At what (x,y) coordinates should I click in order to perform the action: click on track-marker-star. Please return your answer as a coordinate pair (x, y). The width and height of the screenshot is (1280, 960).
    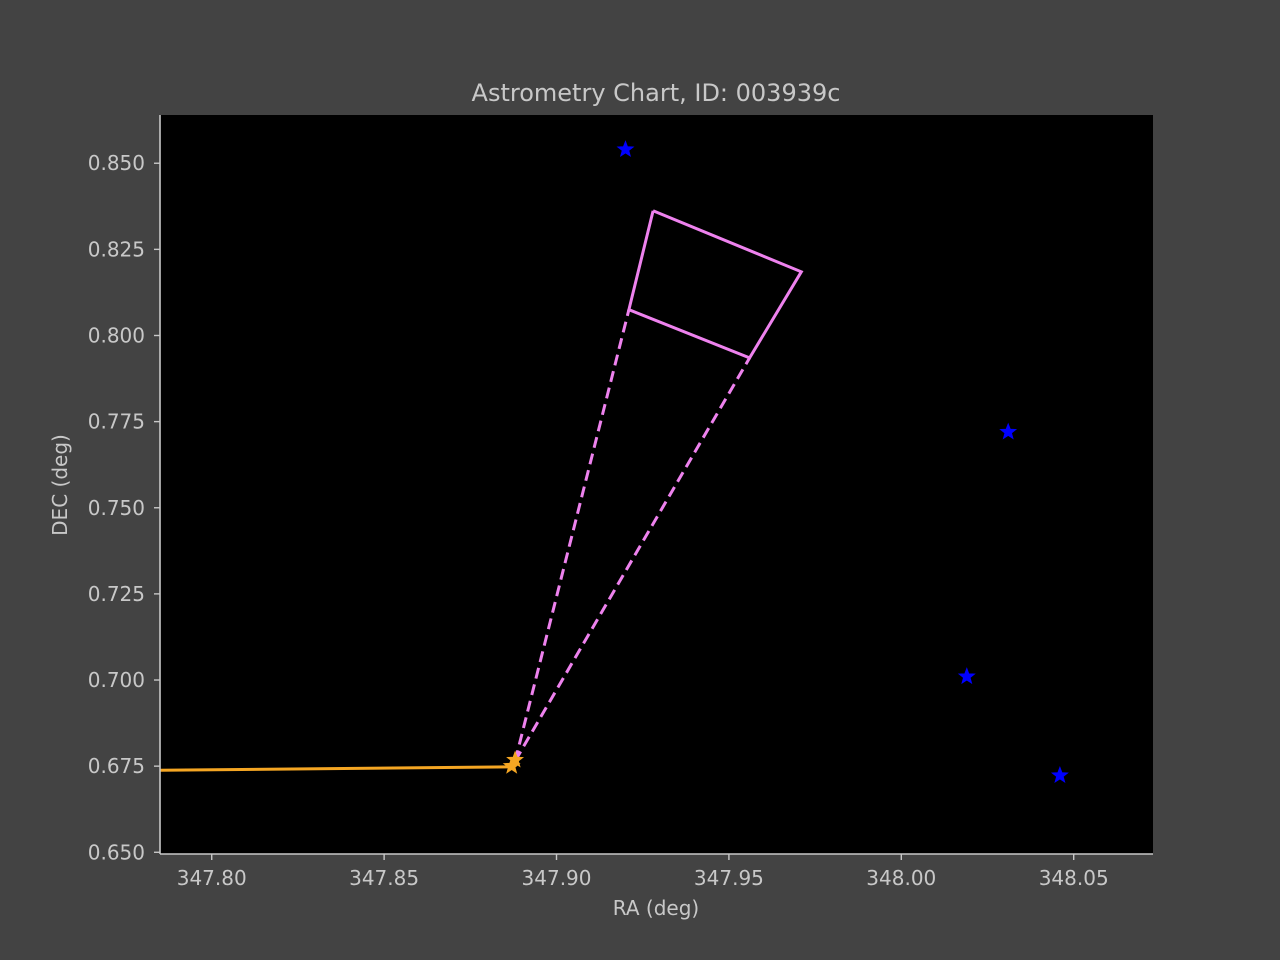
    Looking at the image, I should click on (515, 759).